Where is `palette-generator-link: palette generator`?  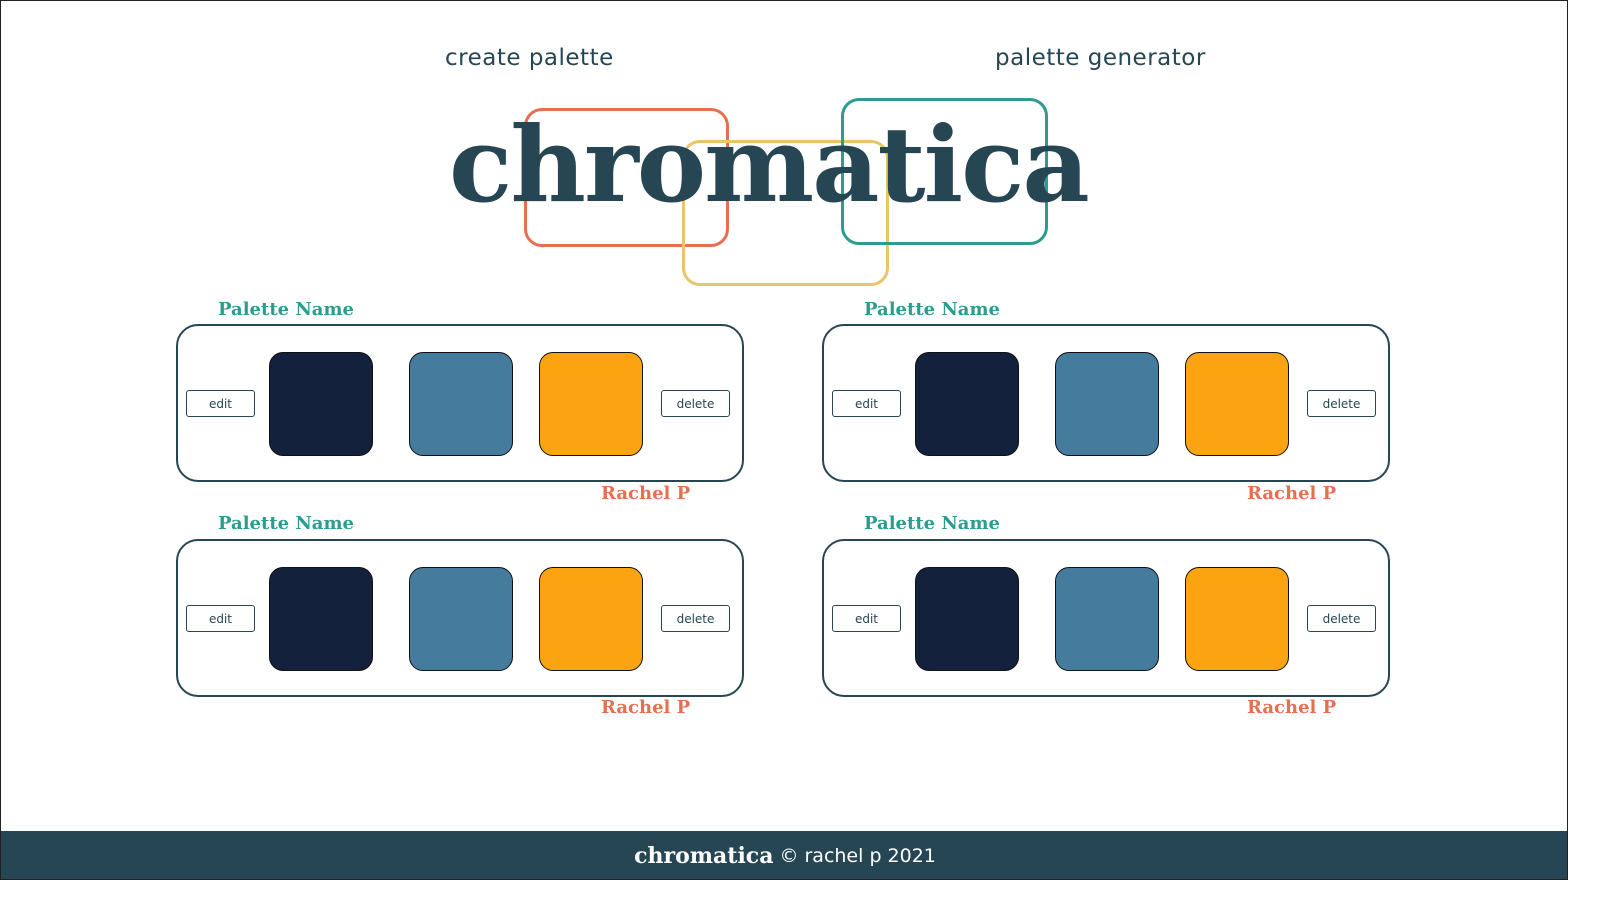 palette-generator-link: palette generator is located at coordinates (1100, 58).